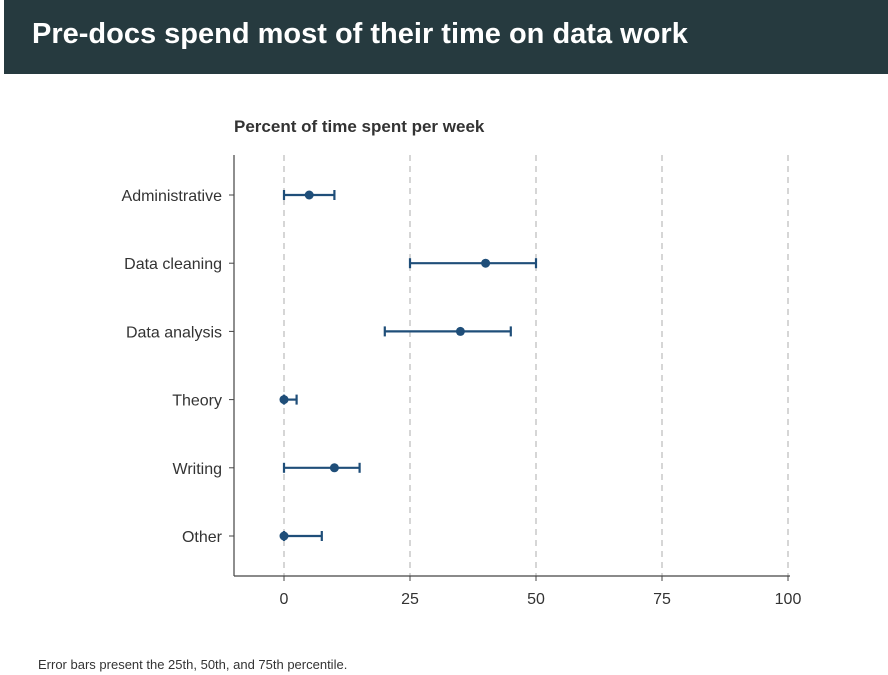 The width and height of the screenshot is (888, 675). What do you see at coordinates (174, 332) in the screenshot?
I see `category-label-data-analysis: Data analysis` at bounding box center [174, 332].